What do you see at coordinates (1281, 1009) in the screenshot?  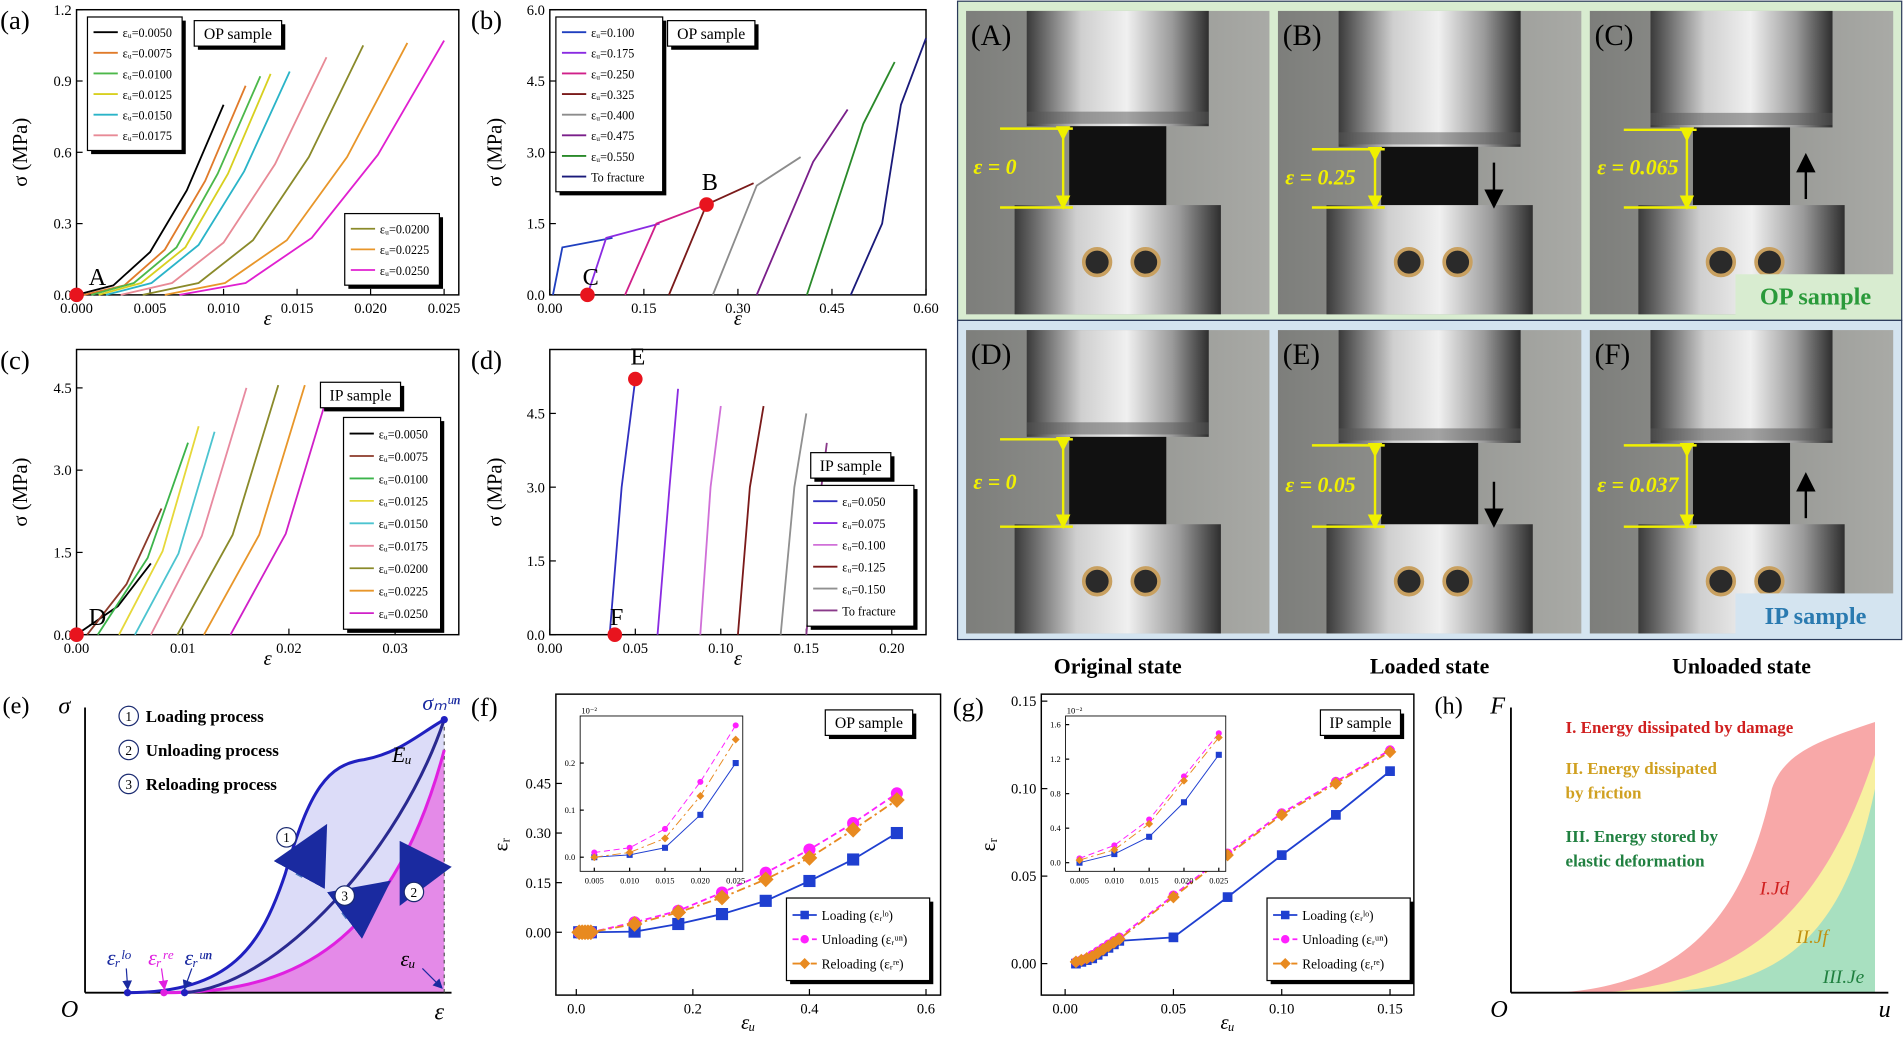 I see `x-tick-label: 0.10` at bounding box center [1281, 1009].